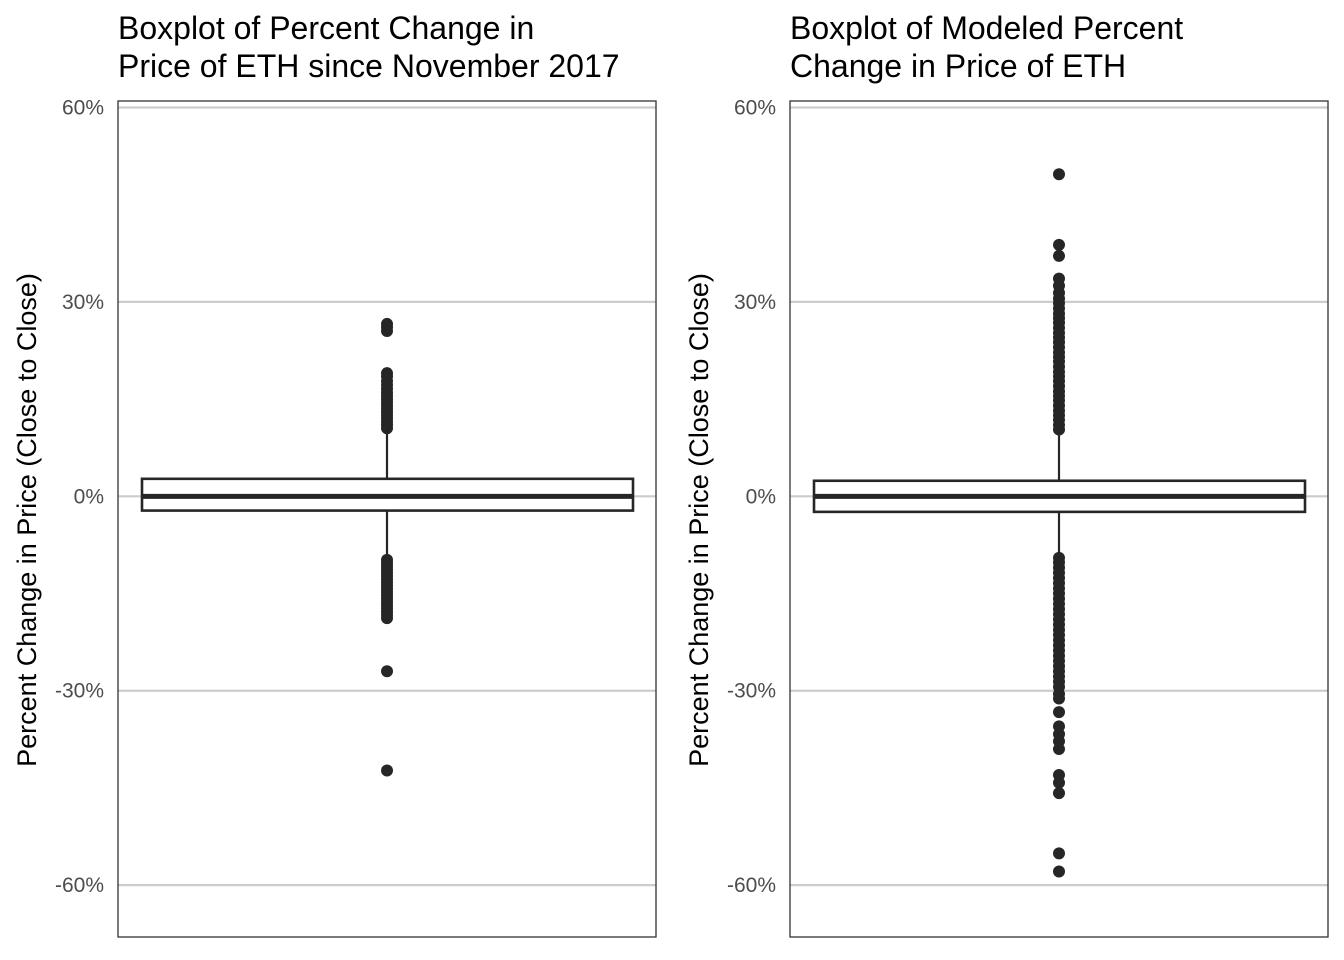 The width and height of the screenshot is (1344, 960). Describe the element at coordinates (958, 66) in the screenshot. I see `chart-title-line-2: Change in Price of ETH` at that location.